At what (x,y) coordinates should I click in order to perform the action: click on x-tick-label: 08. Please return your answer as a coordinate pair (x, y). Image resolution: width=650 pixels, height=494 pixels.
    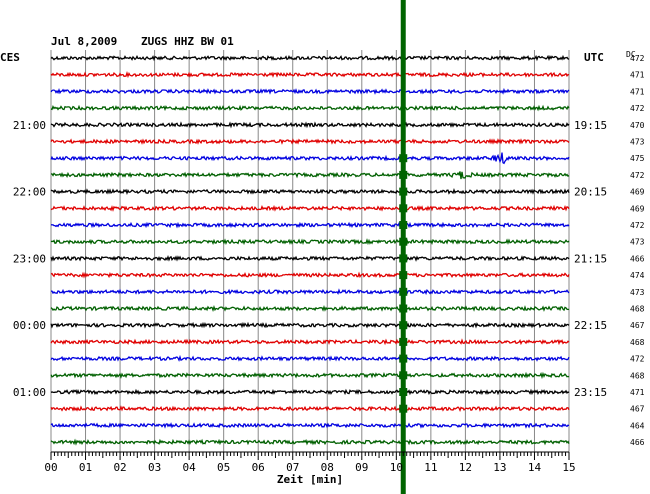
    Looking at the image, I should click on (327, 467).